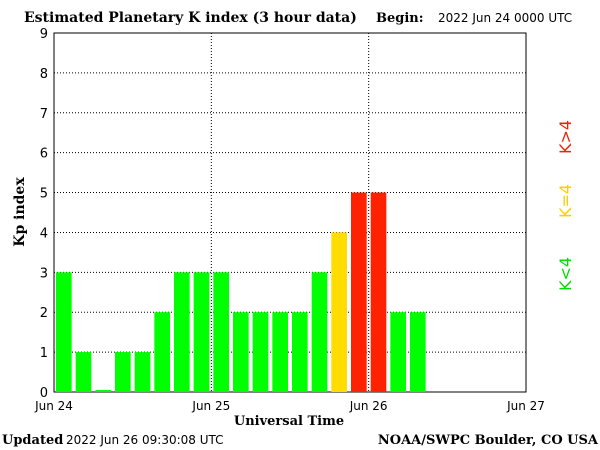 Image resolution: width=600 pixels, height=450 pixels. I want to click on y-tick-label-0: 0, so click(44, 393).